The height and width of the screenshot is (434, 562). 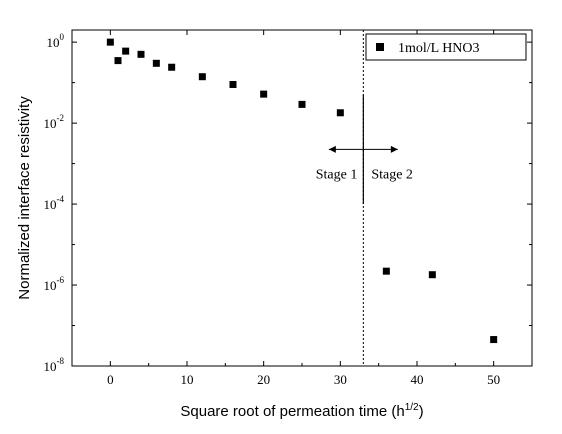 I want to click on y-tick-label: 10⁻², so click(x=54, y=122).